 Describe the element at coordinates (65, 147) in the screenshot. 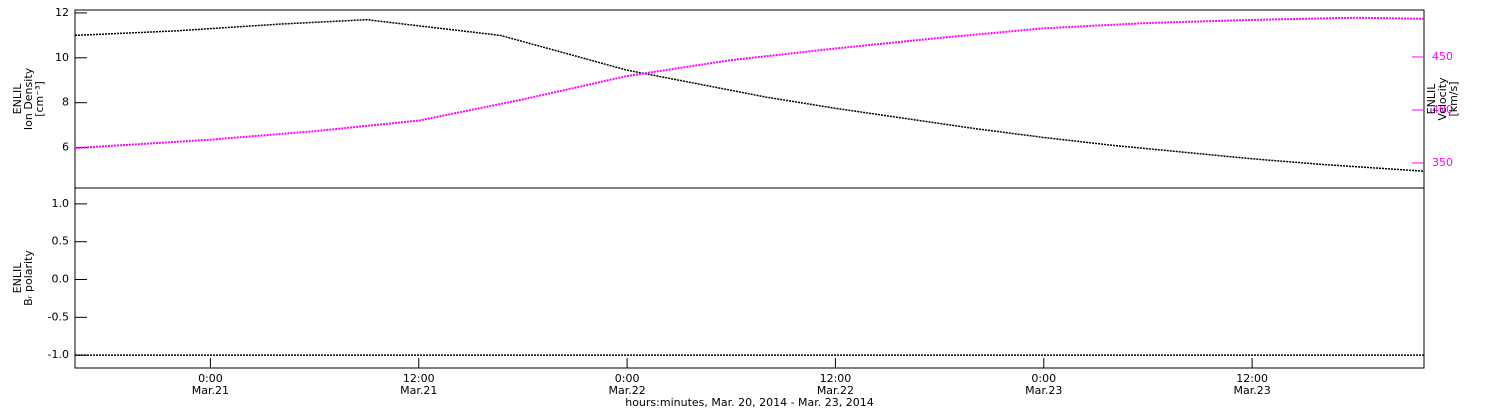

I see `y-tick-label: 6` at that location.